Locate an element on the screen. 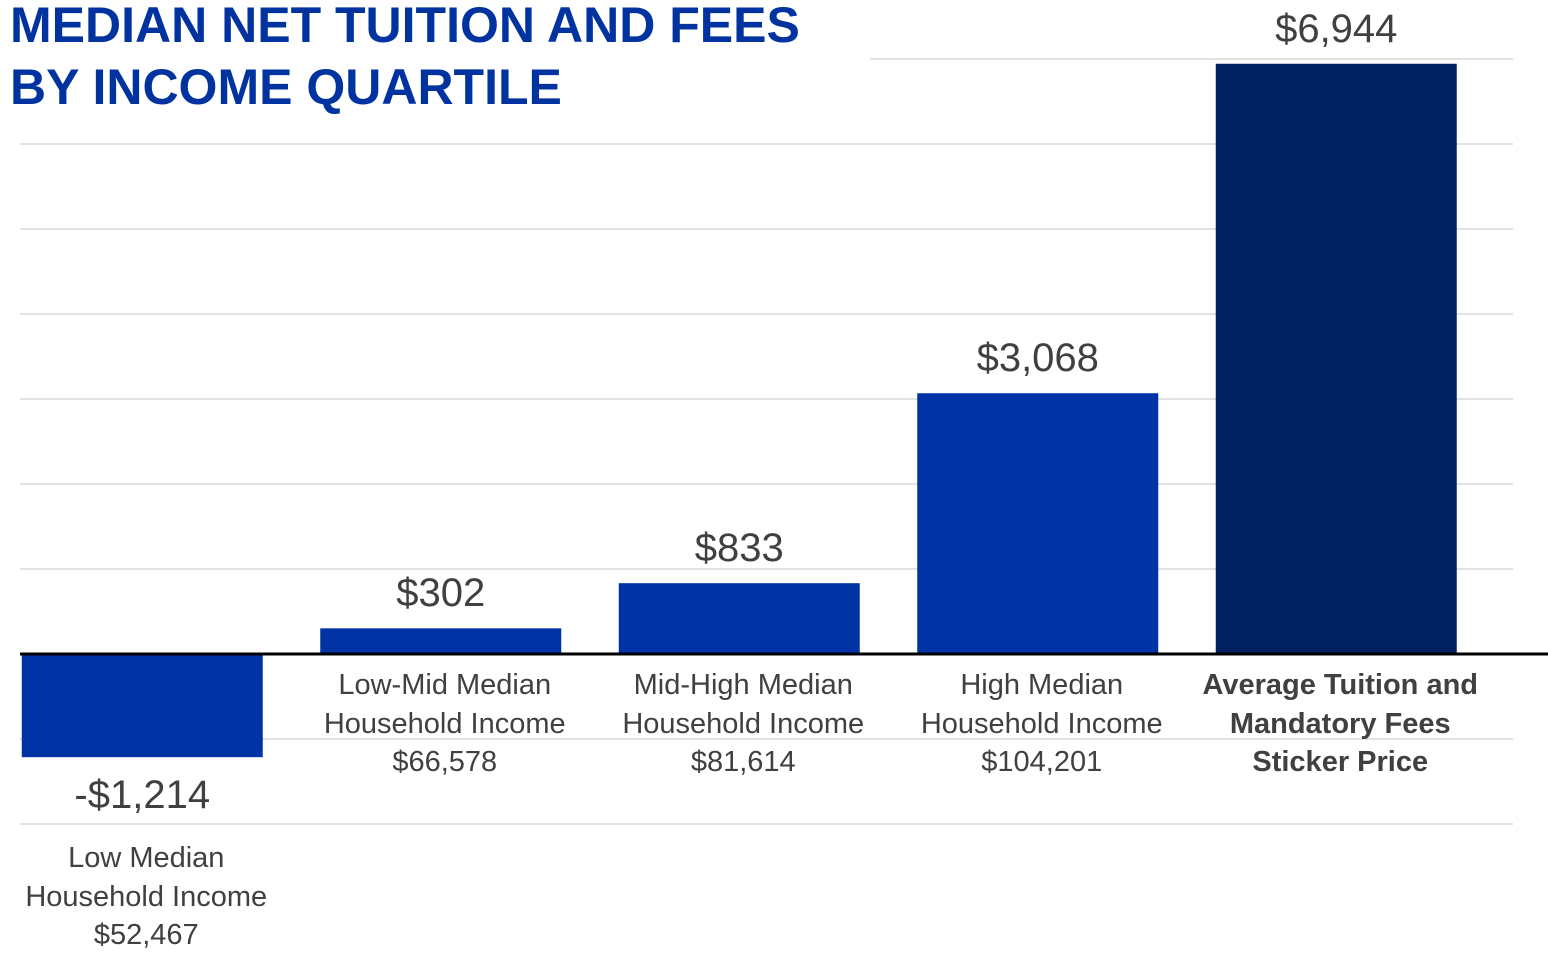 The width and height of the screenshot is (1548, 955). x-tick-label: Low Median Household Income $52,467 is located at coordinates (146, 897).